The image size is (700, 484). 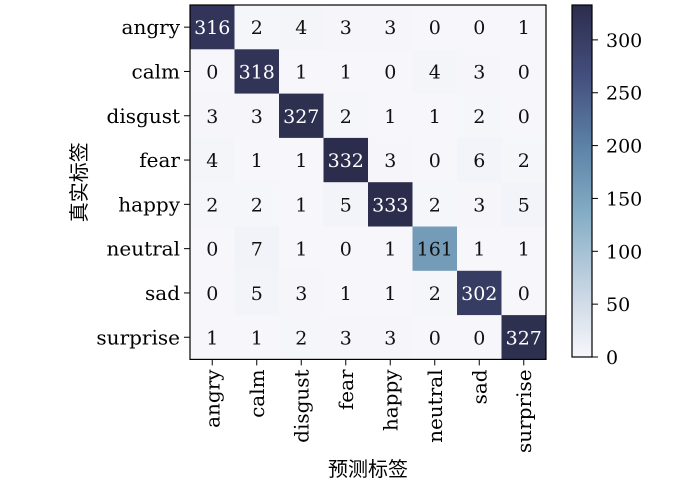 What do you see at coordinates (612, 358) in the screenshot?
I see `colorbar-tick-label: 0` at bounding box center [612, 358].